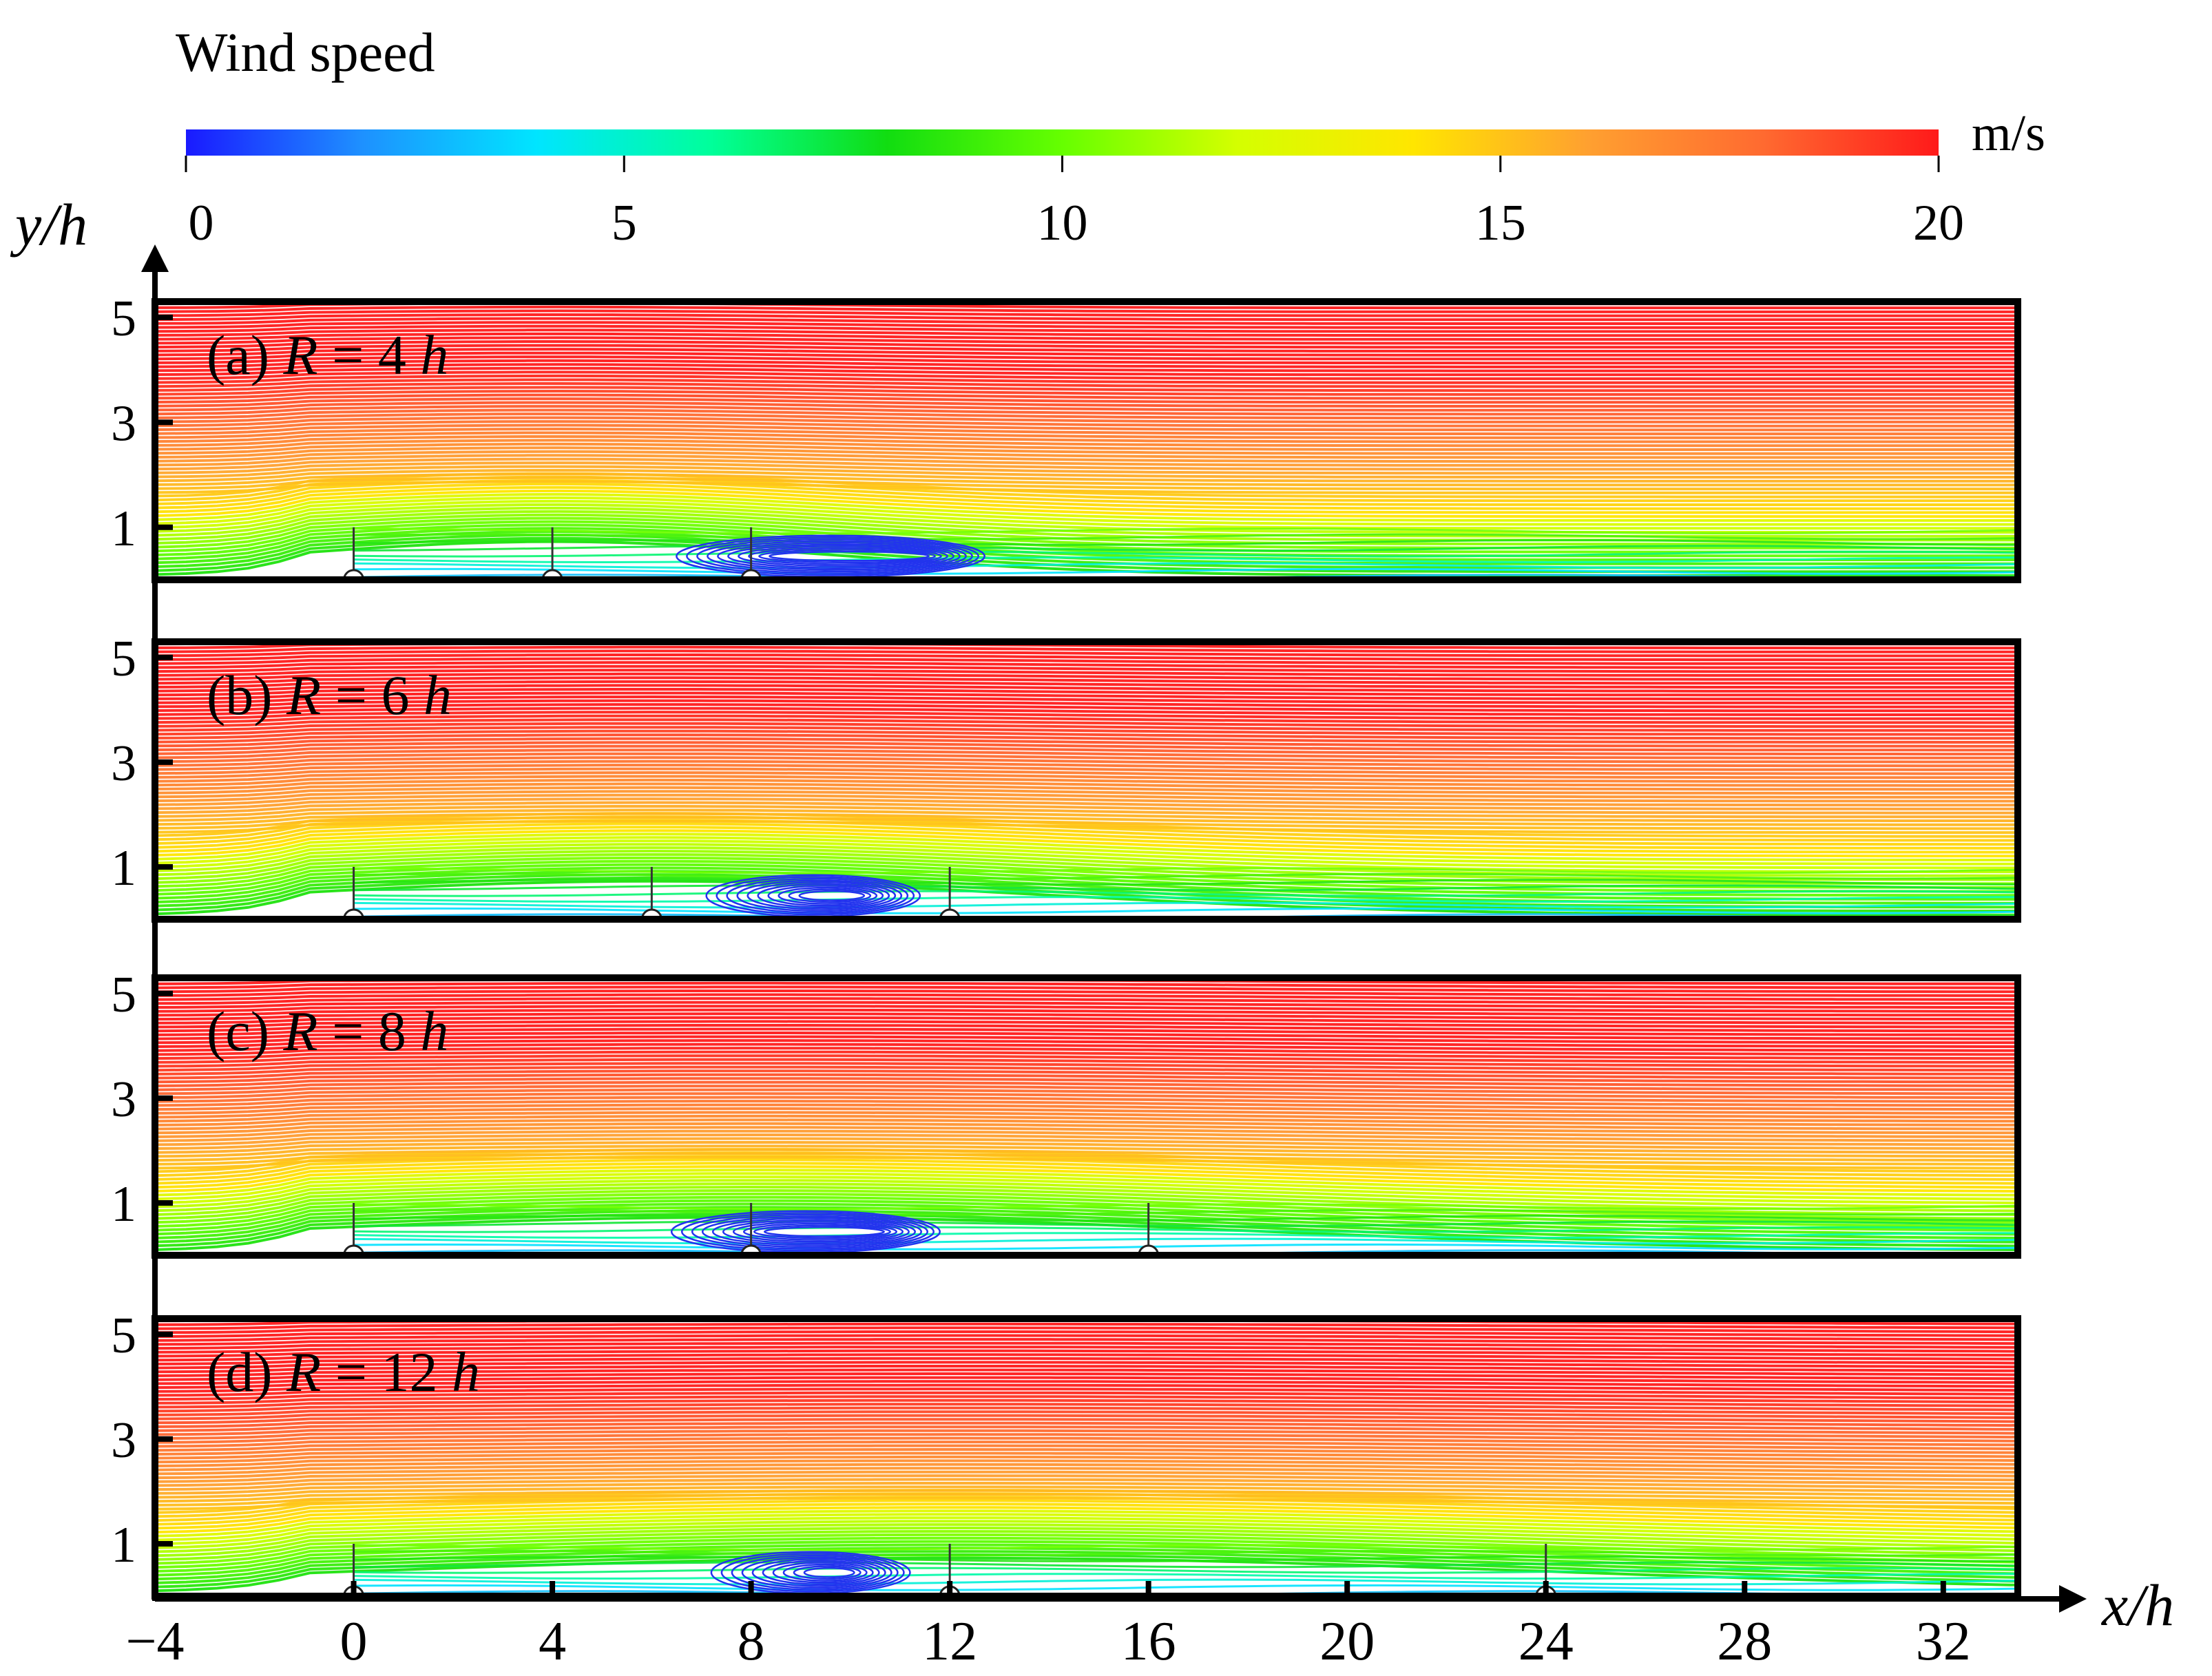  Describe the element at coordinates (409, 1372) in the screenshot. I see `panel-label-num: 12` at that location.